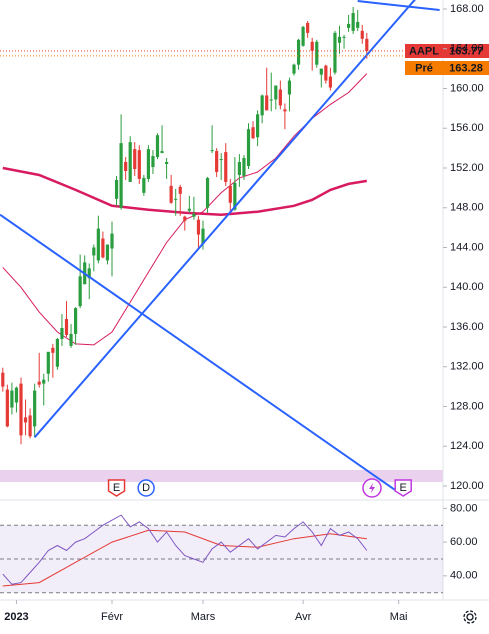 The width and height of the screenshot is (489, 634). I want to click on y-tick-label: 136.00, so click(467, 327).